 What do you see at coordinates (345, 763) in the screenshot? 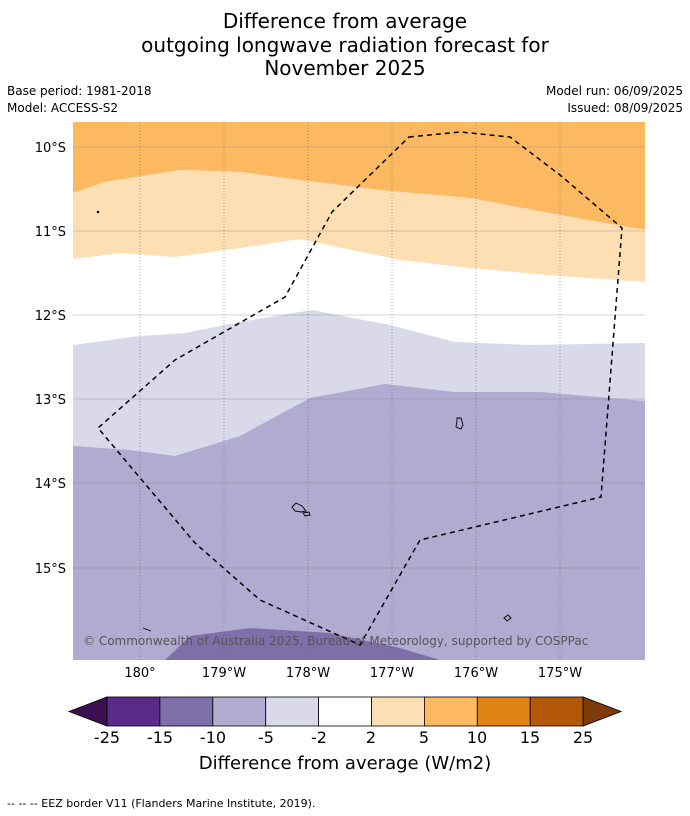
I see `colorbar-title: Difference from average (W/m2)` at bounding box center [345, 763].